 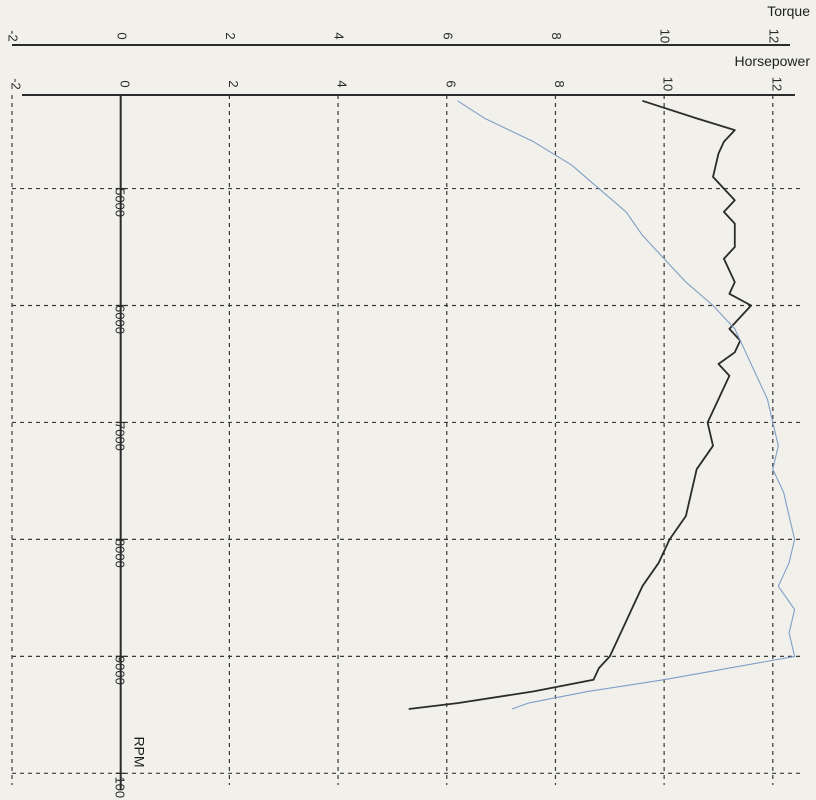 I want to click on torque-axis-title: Torque, so click(x=788, y=11).